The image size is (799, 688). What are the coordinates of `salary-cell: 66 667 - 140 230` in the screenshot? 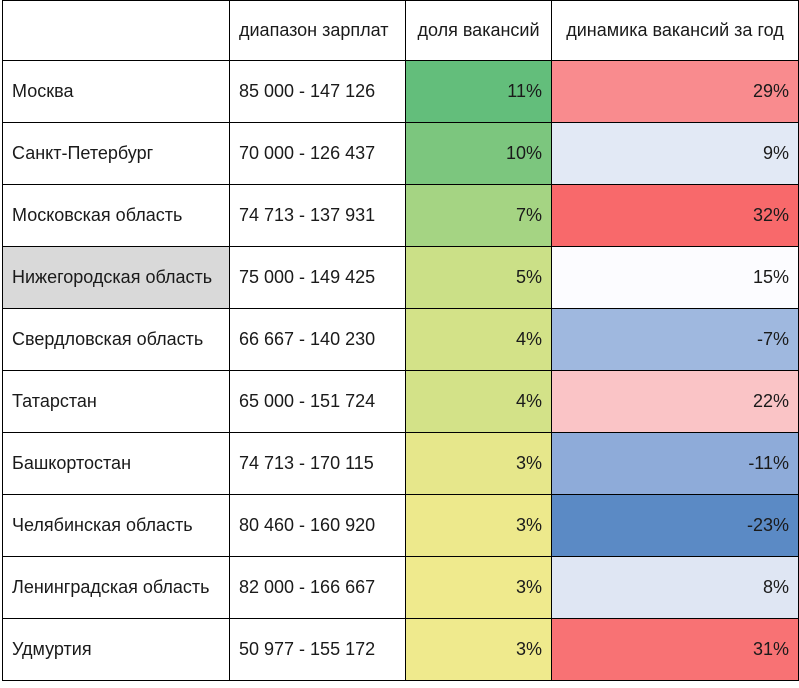 It's located at (317, 339).